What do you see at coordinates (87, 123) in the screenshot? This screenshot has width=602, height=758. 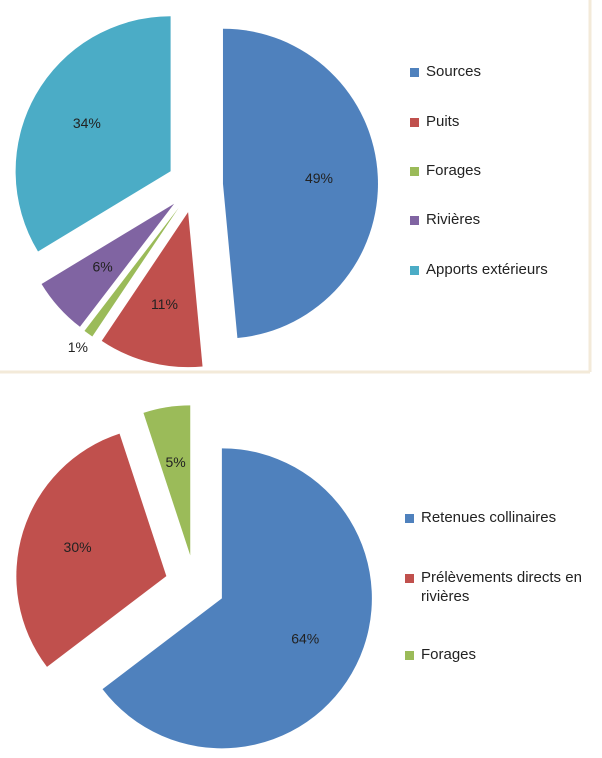 I see `data-label: 34%` at bounding box center [87, 123].